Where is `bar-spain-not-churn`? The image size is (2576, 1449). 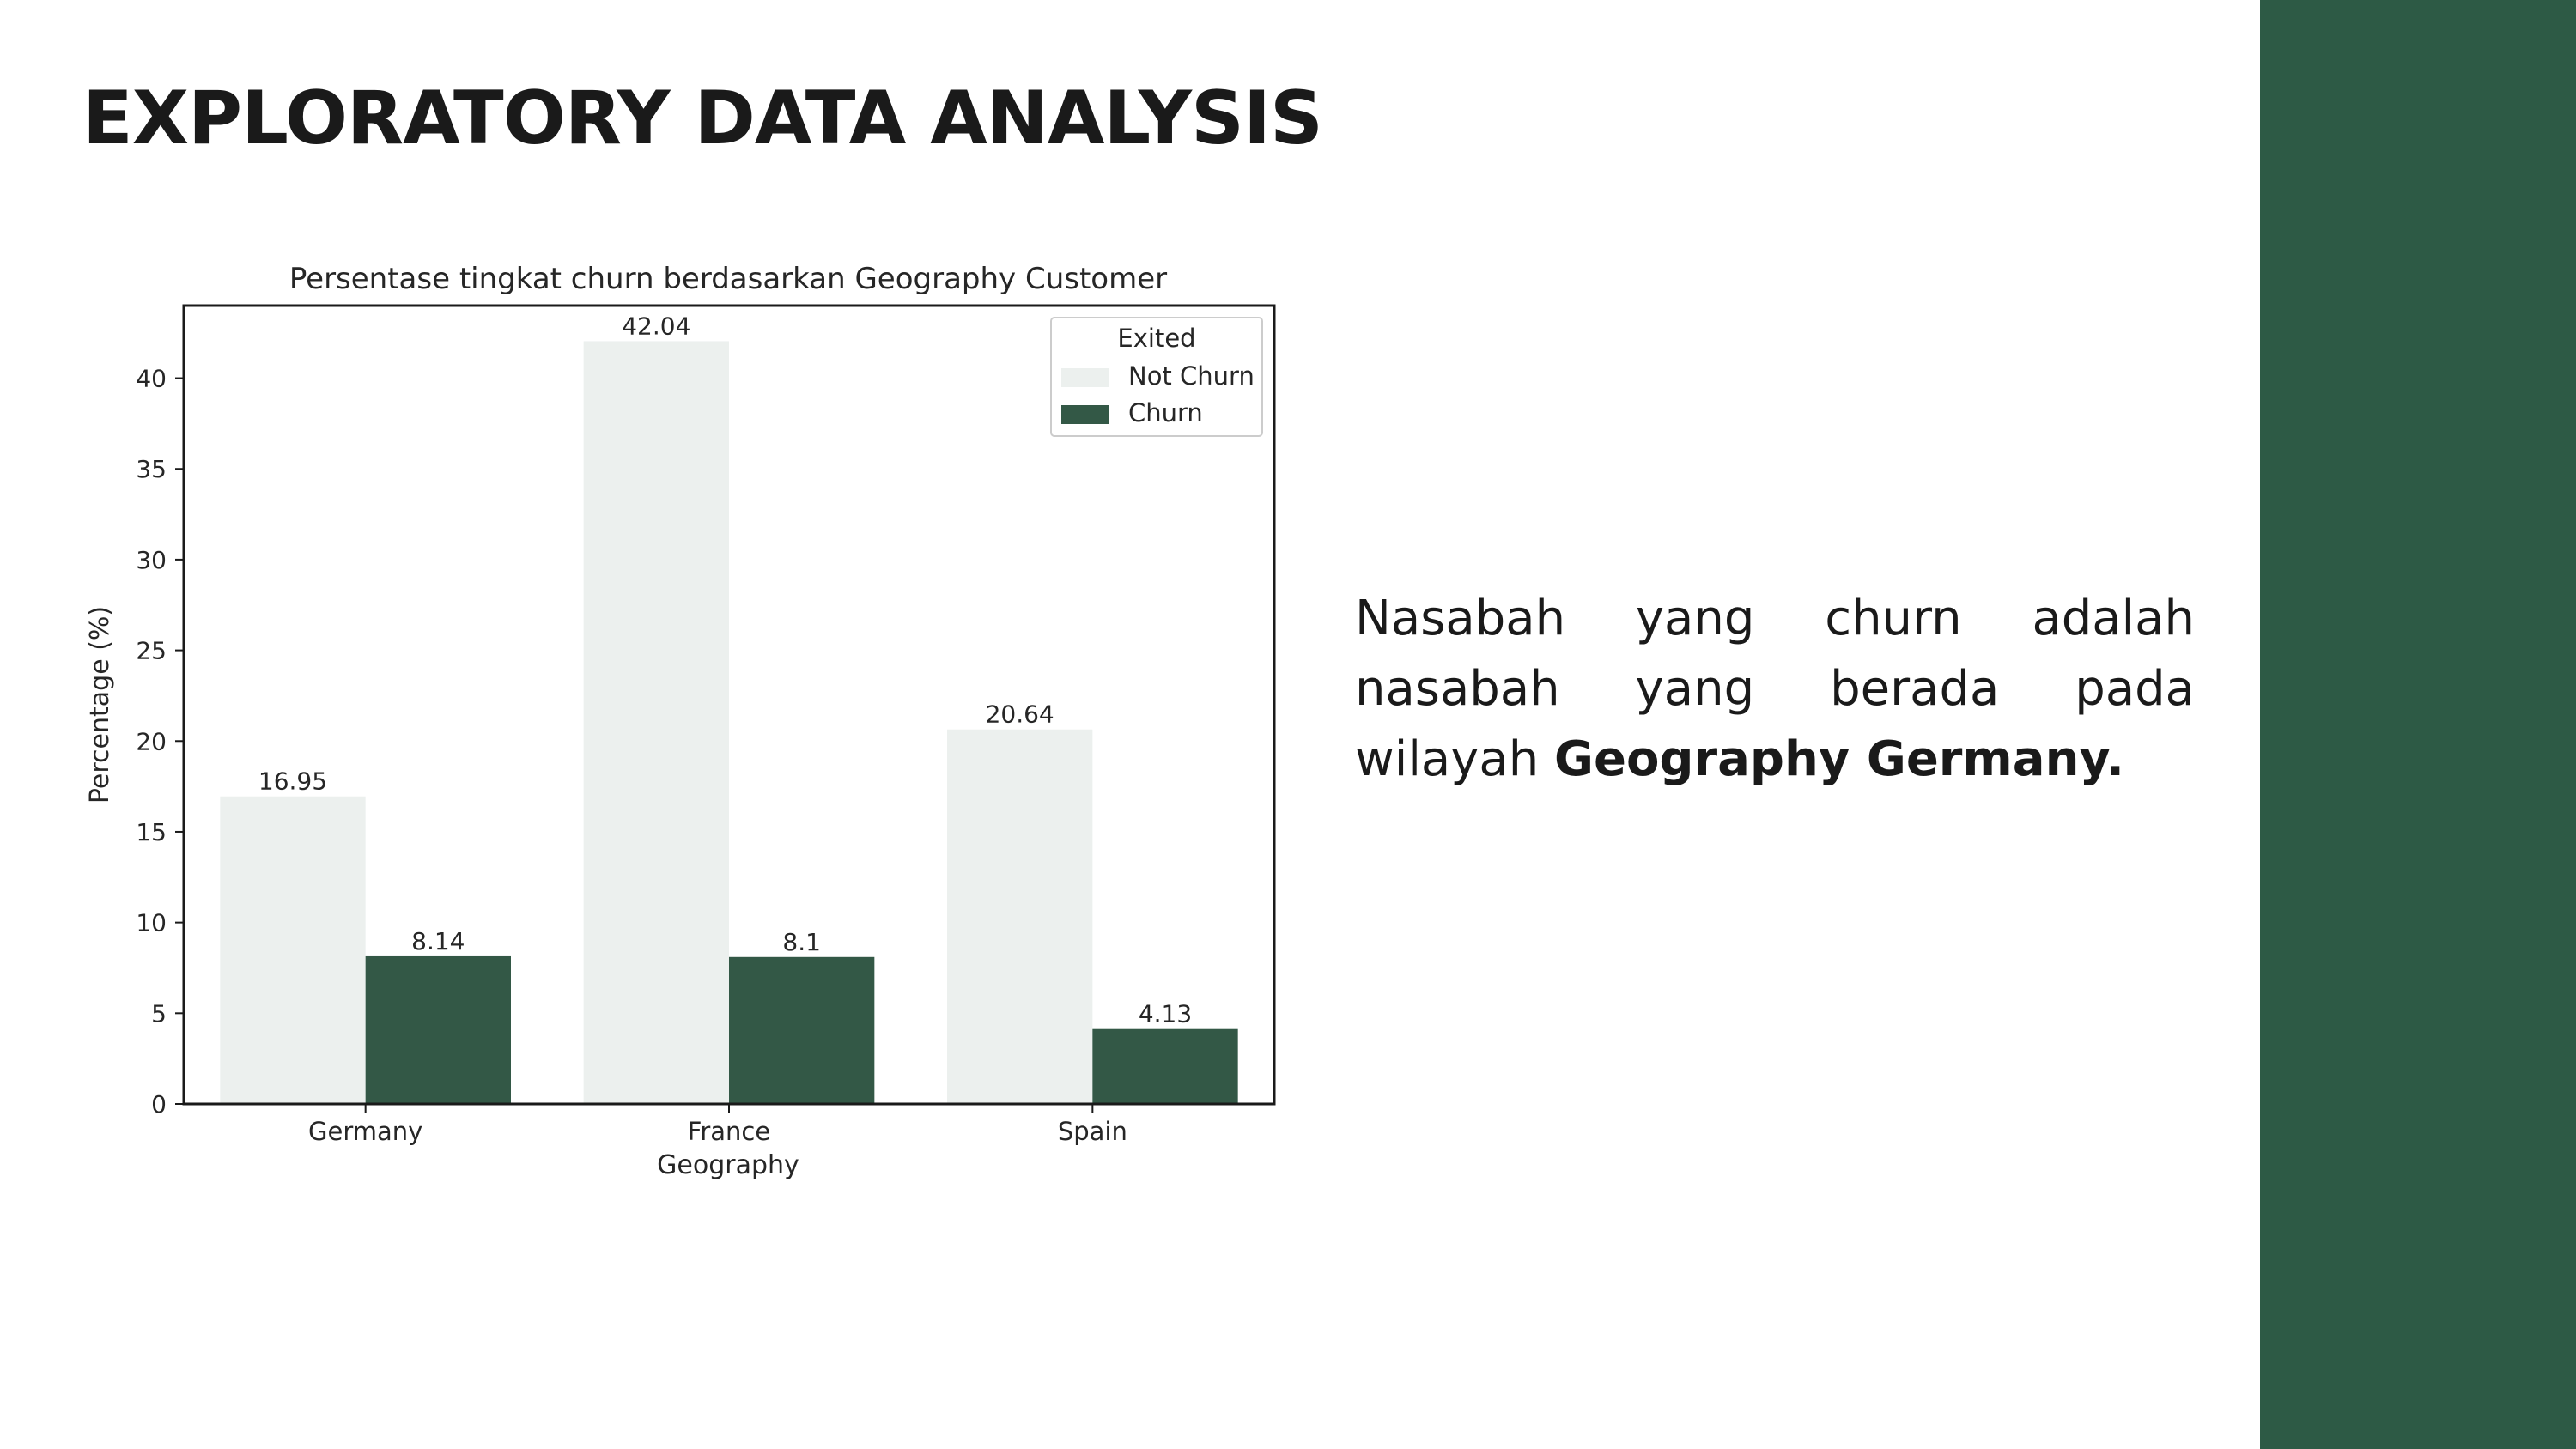 bar-spain-not-churn is located at coordinates (1020, 916).